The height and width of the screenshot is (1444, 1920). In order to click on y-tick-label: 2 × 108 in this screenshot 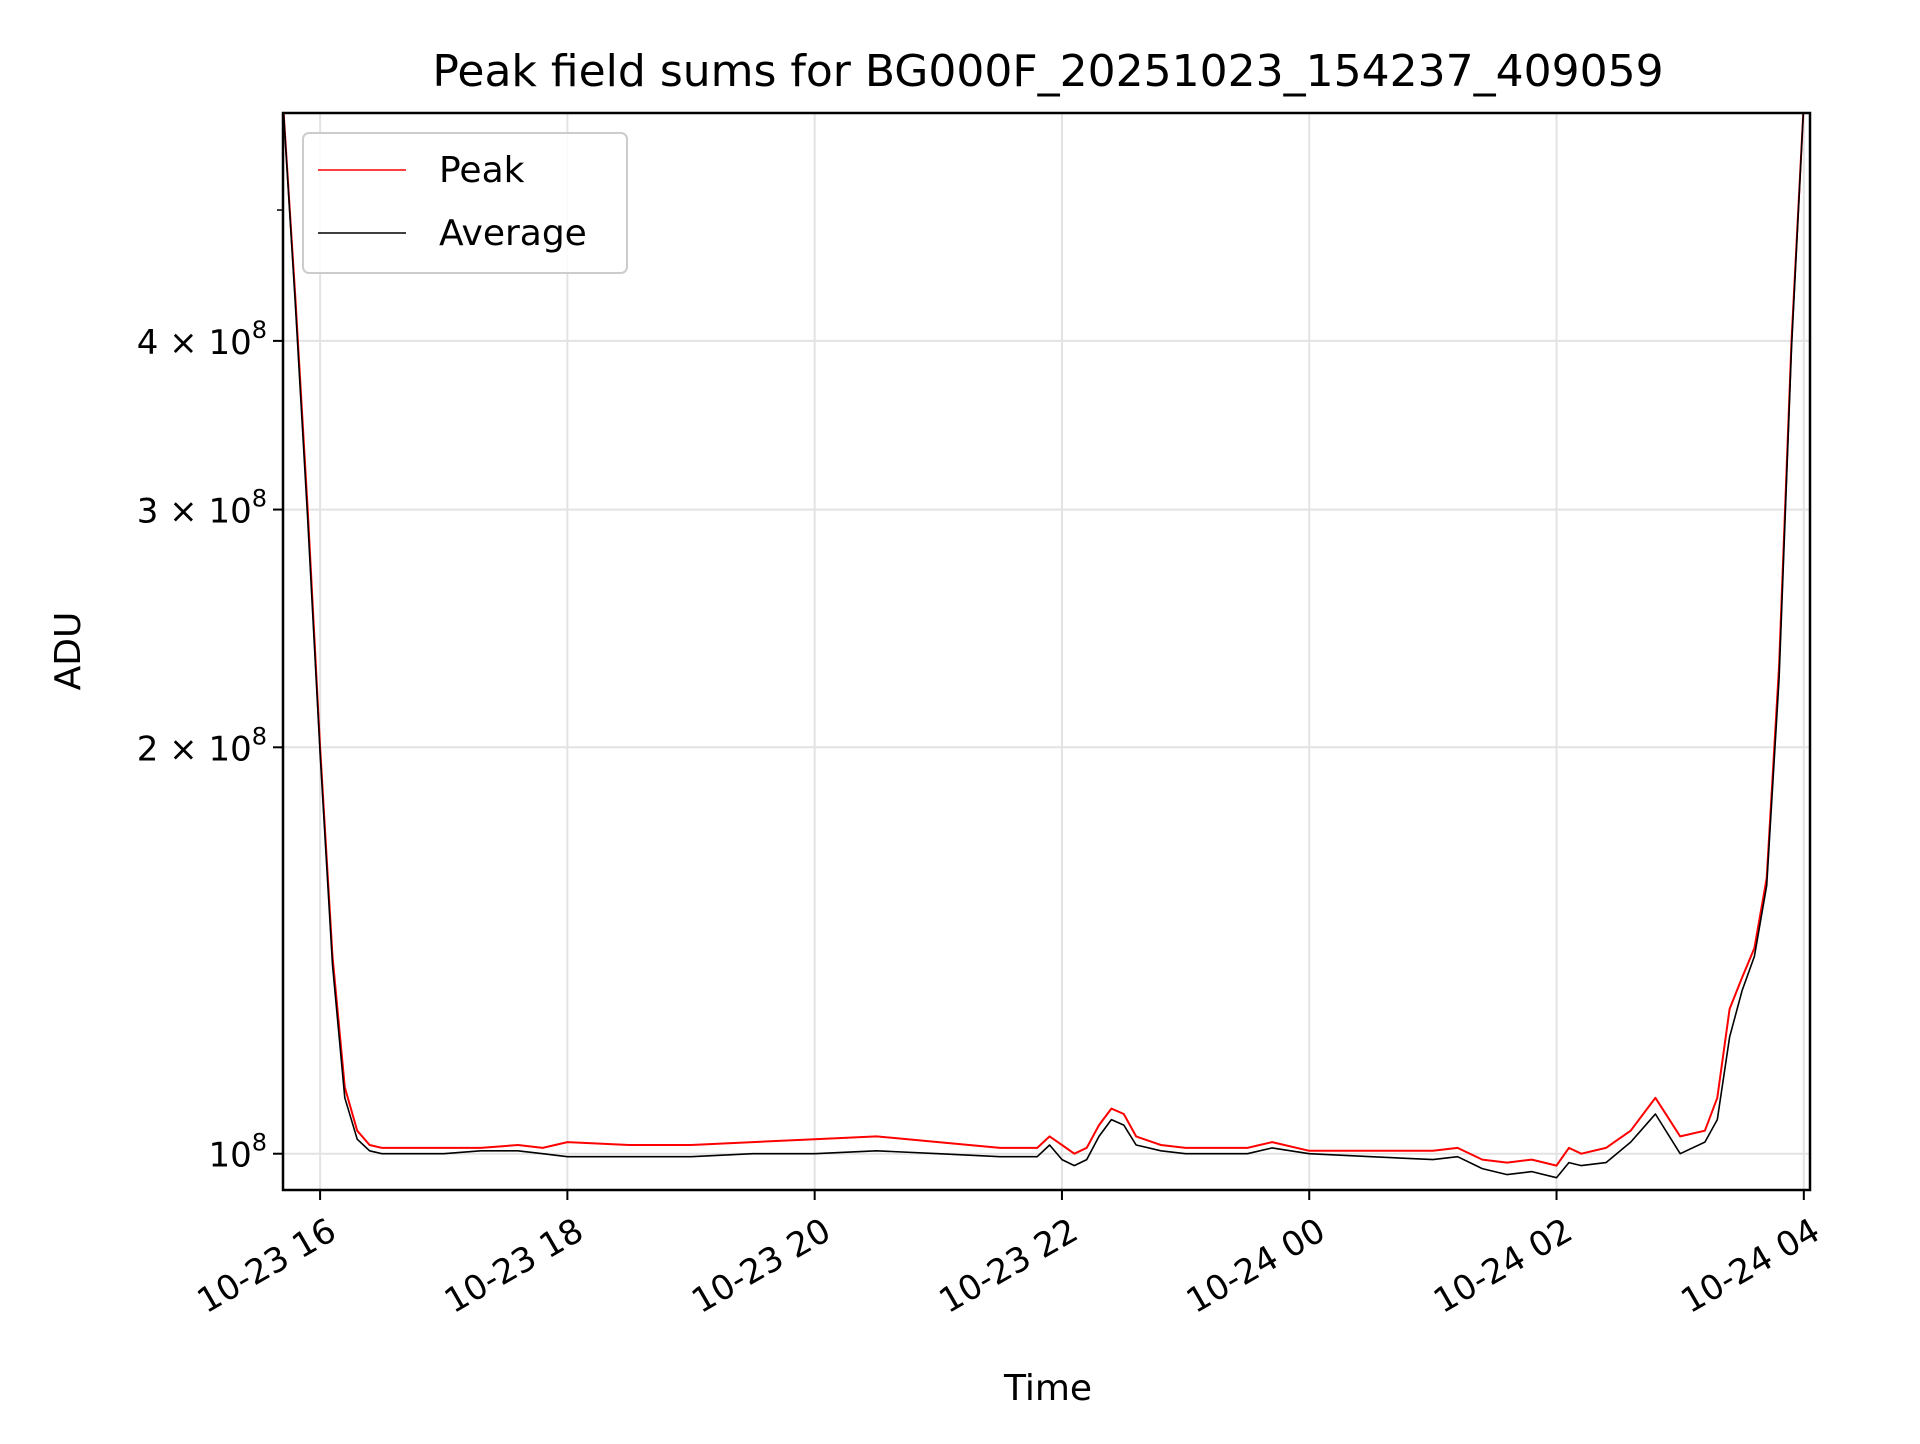, I will do `click(202, 745)`.